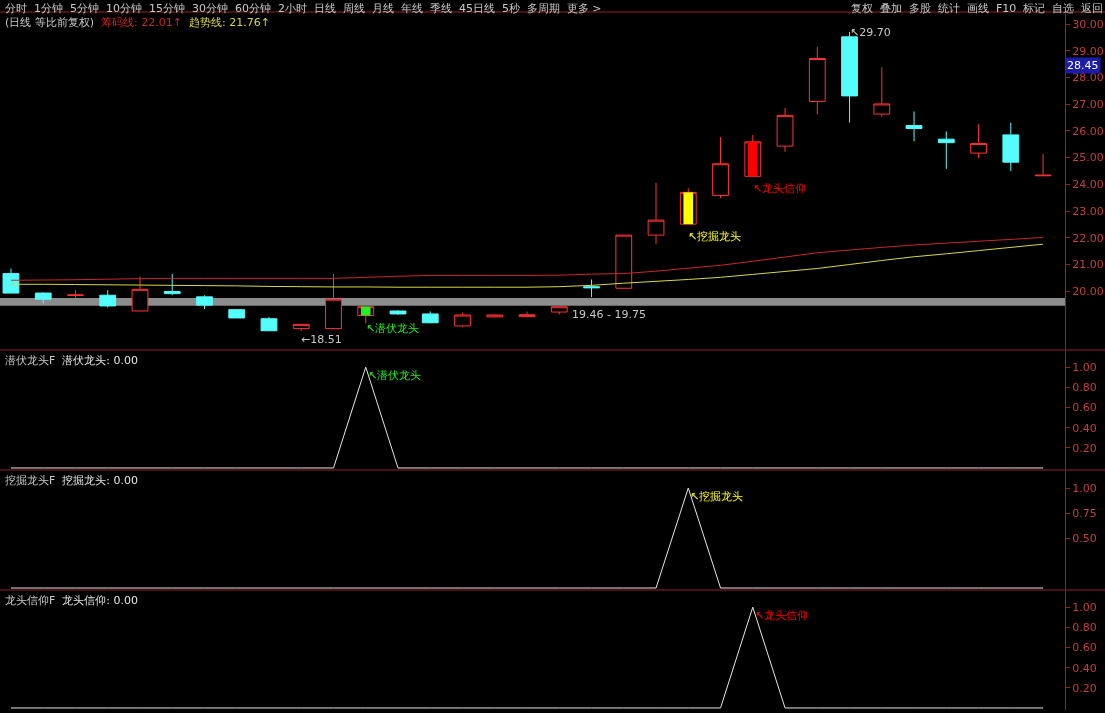 The height and width of the screenshot is (713, 1105). Describe the element at coordinates (100, 600) in the screenshot. I see `text: 龙头信仰: 0.00` at that location.